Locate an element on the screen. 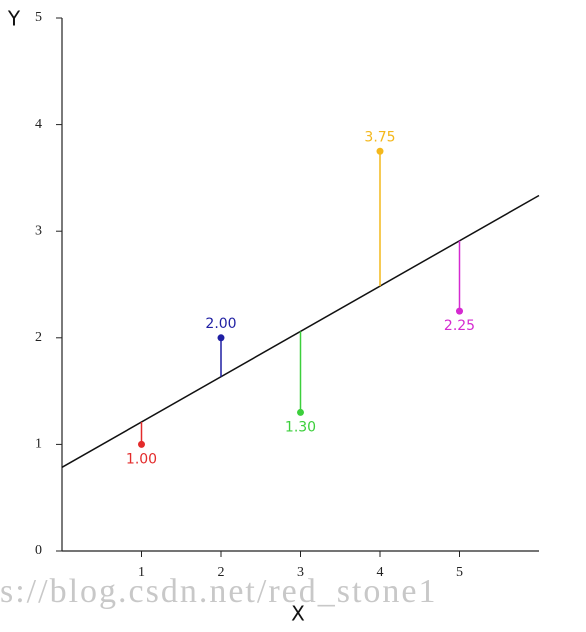 This screenshot has width=586, height=632. y-tick-label: 3 is located at coordinates (38, 230).